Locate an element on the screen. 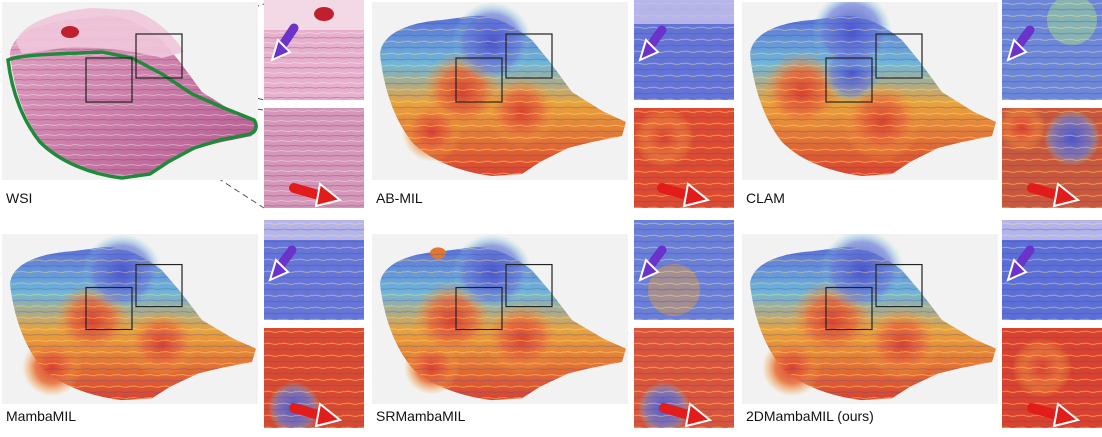  clam-crop-bottom is located at coordinates (1052, 158).